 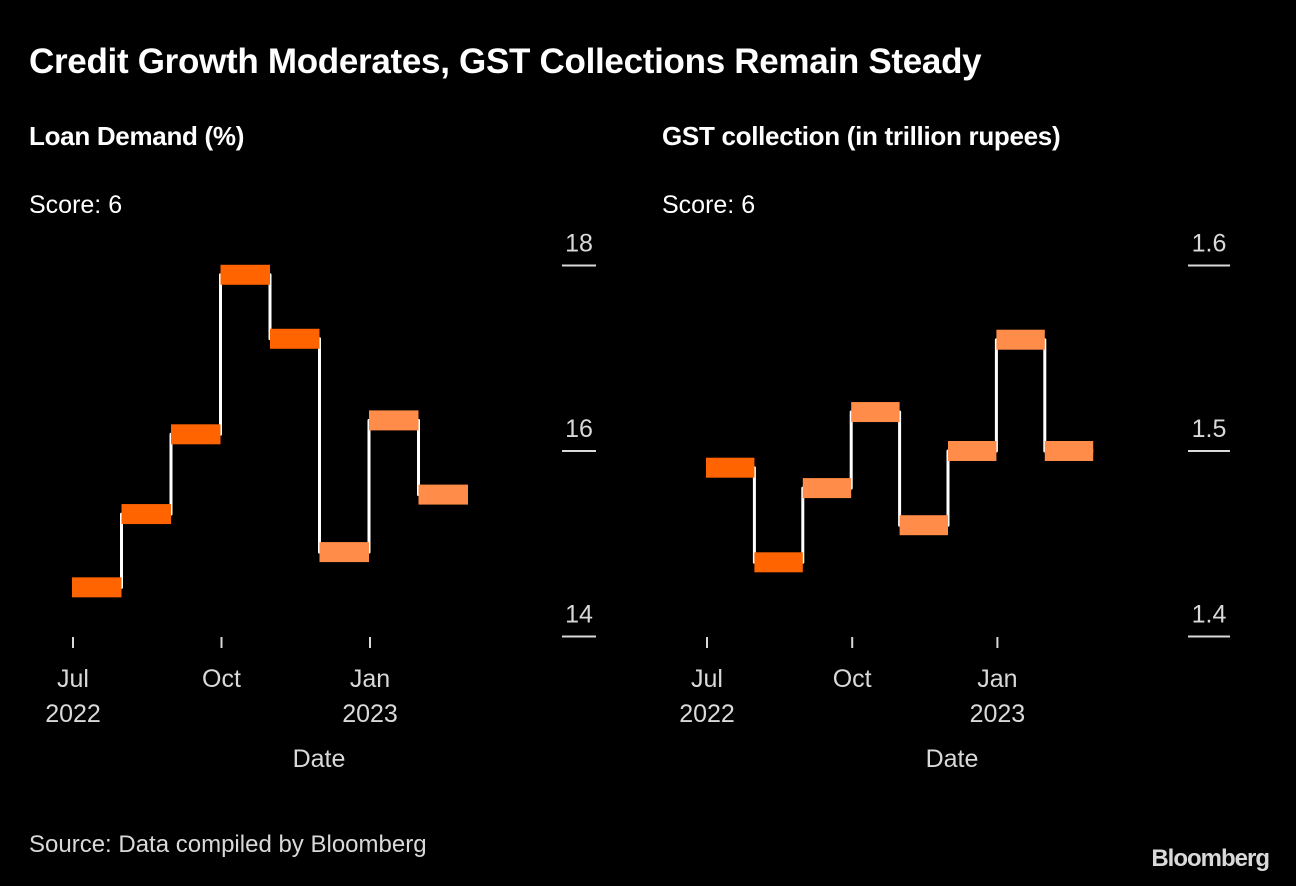 What do you see at coordinates (1209, 244) in the screenshot?
I see `y-tick-label: 1.6` at bounding box center [1209, 244].